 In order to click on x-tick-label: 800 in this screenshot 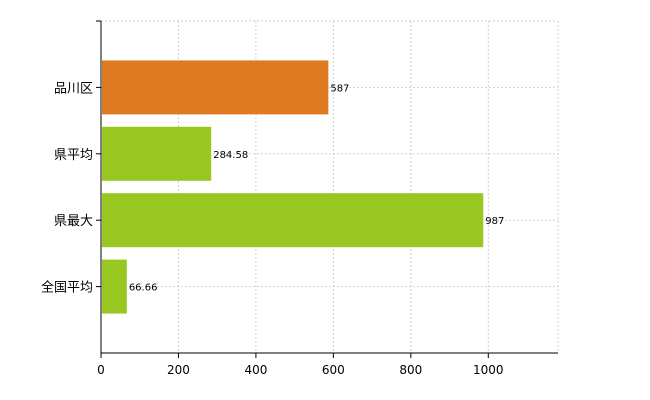, I will do `click(410, 370)`.